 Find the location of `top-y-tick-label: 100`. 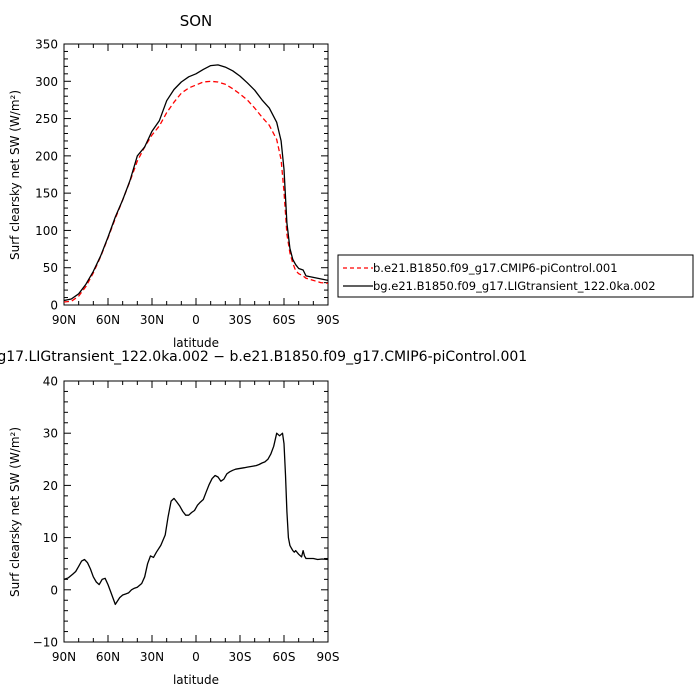

top-y-tick-label: 100 is located at coordinates (46, 231).